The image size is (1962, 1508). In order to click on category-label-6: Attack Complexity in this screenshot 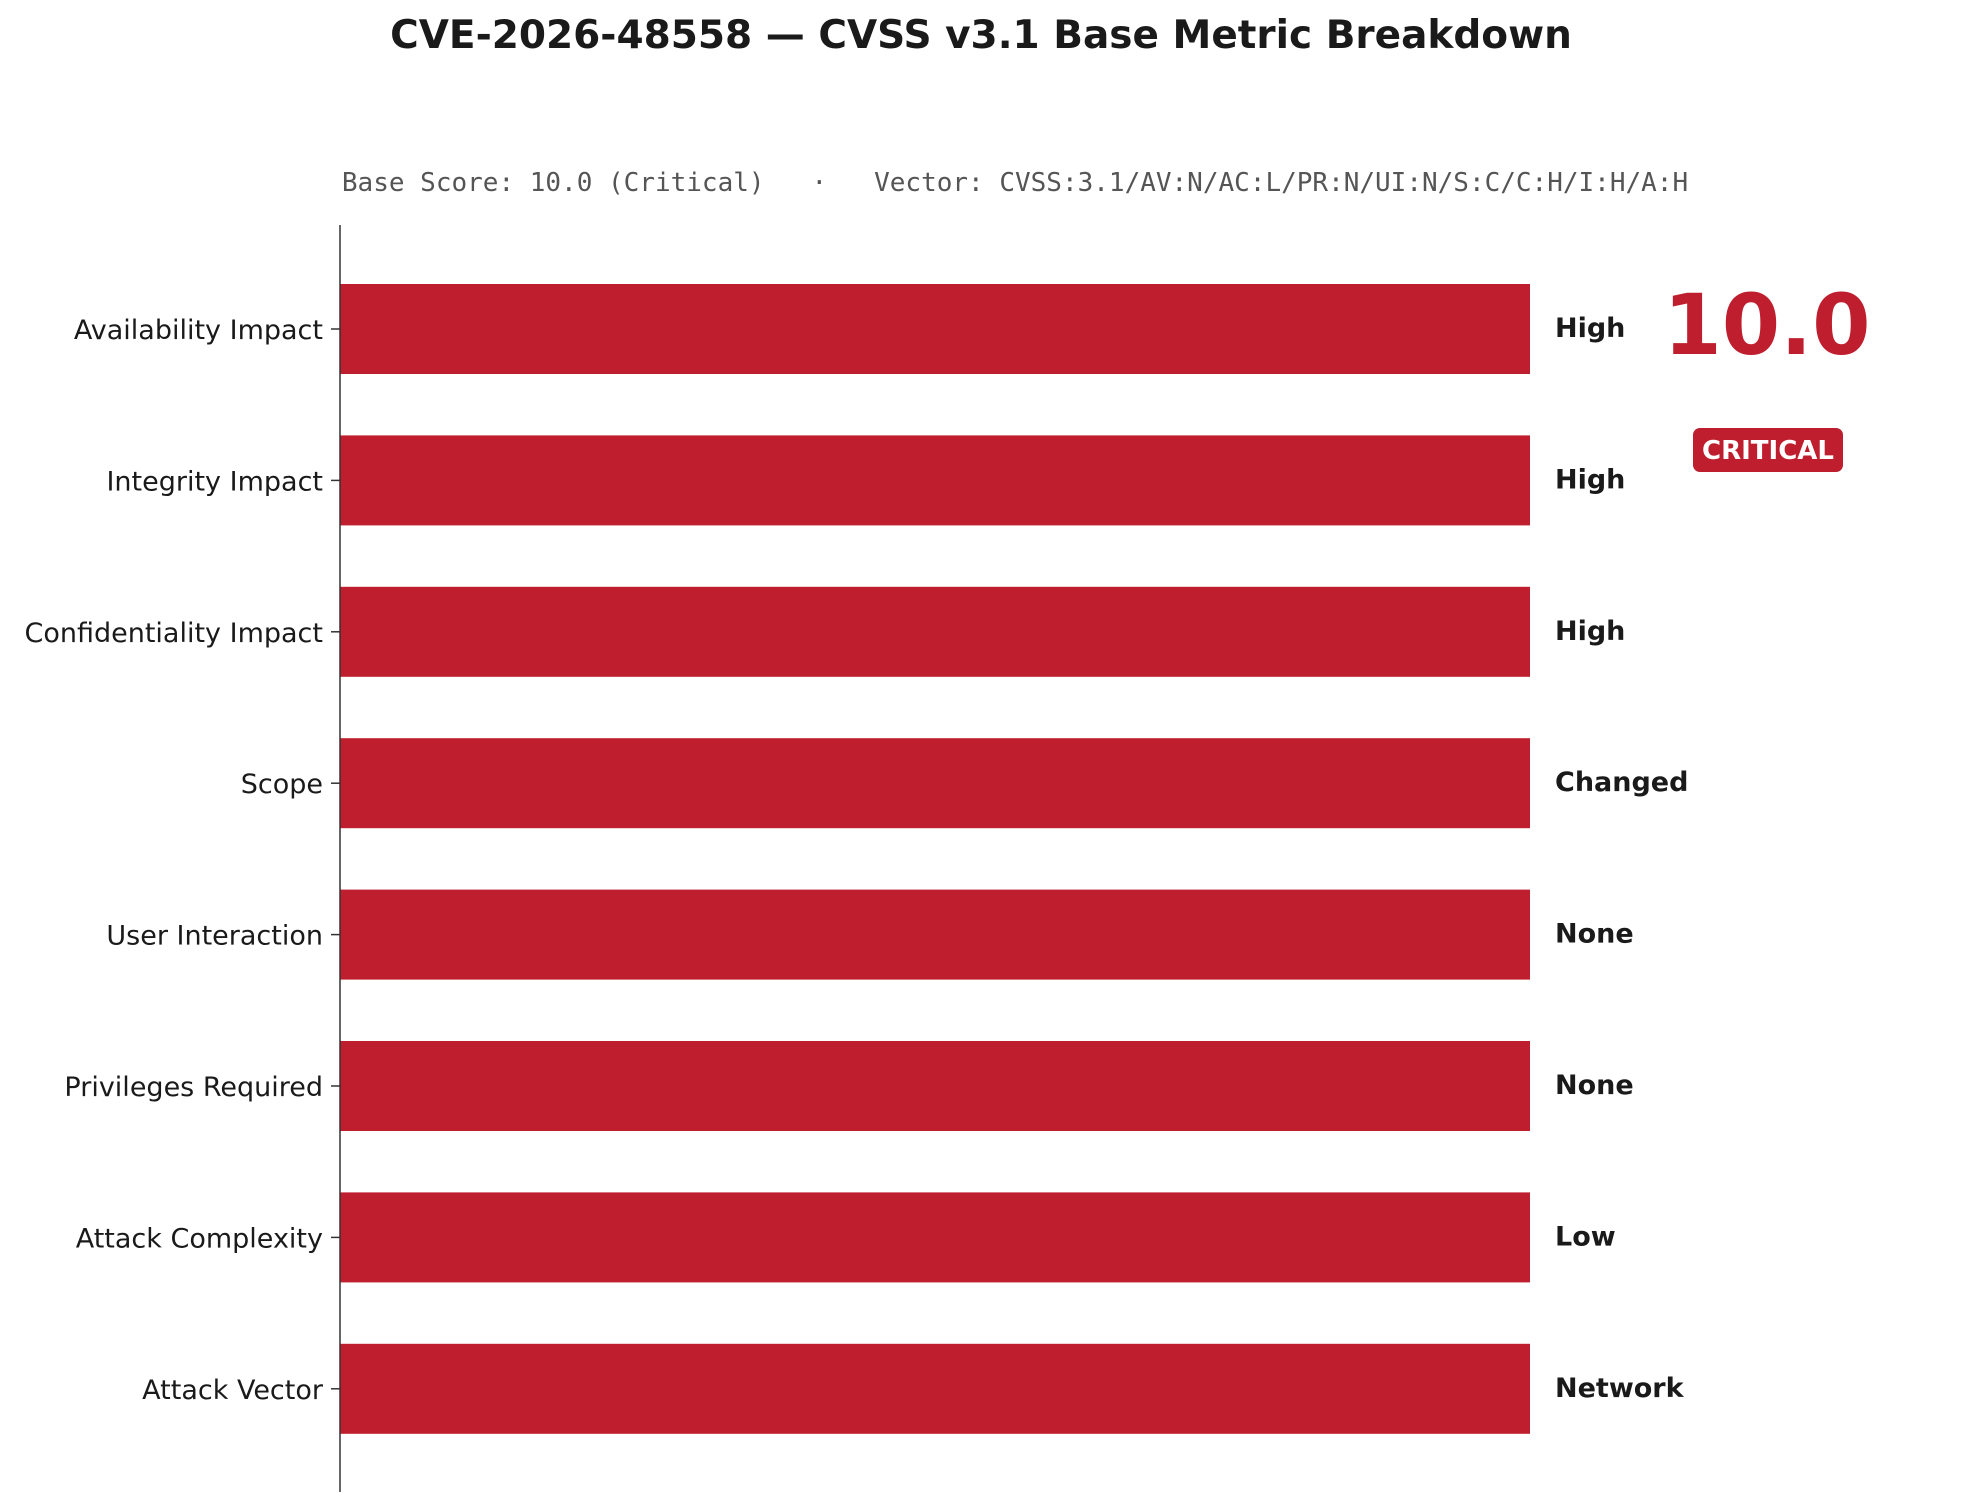, I will do `click(199, 1238)`.